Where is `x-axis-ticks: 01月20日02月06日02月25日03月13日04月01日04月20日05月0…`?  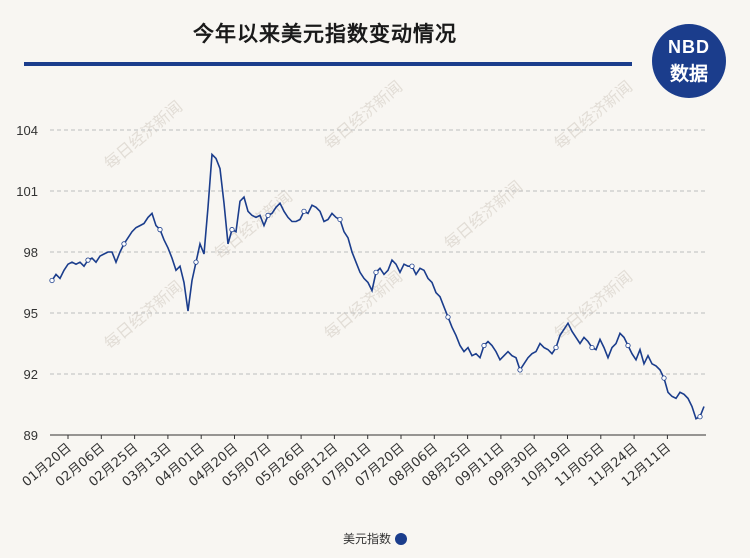 x-axis-ticks: 01月20日02月06日02月25日03月13日04月01日04月20日05月0… is located at coordinates (347, 462).